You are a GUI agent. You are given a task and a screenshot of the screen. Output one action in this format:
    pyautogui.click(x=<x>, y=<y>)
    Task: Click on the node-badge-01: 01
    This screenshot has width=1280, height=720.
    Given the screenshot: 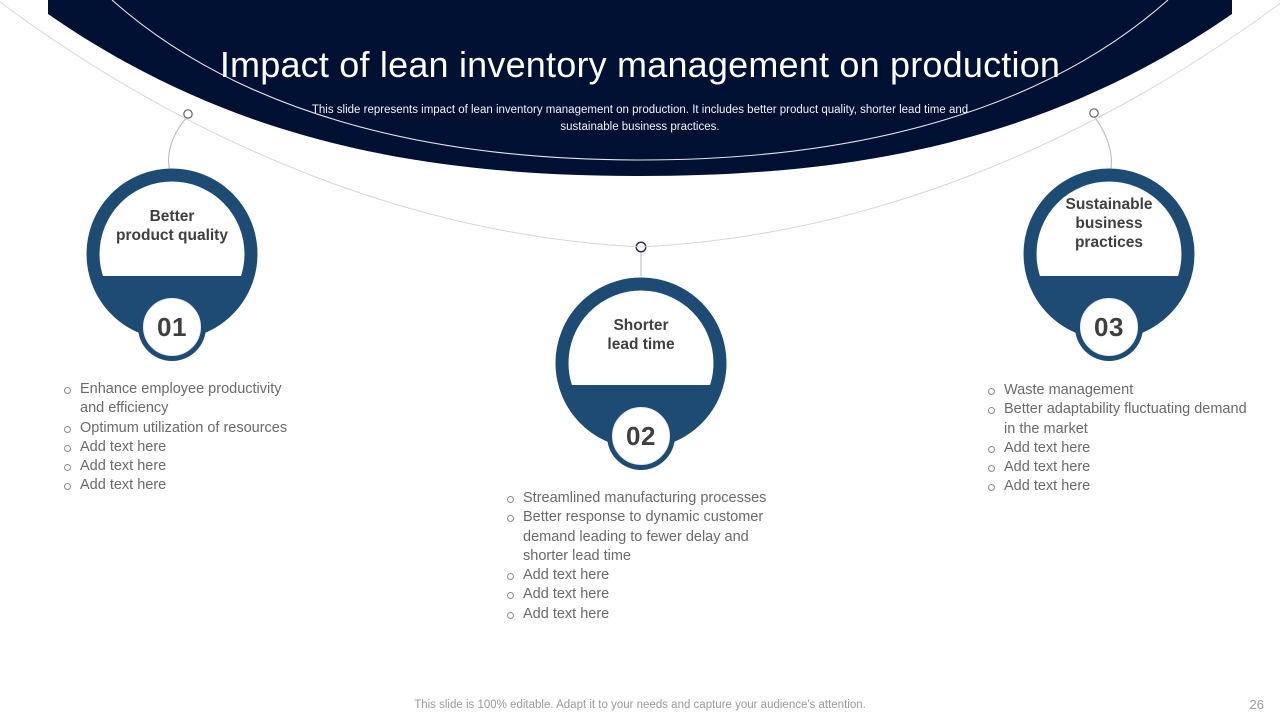 What is the action you would take?
    pyautogui.click(x=172, y=327)
    